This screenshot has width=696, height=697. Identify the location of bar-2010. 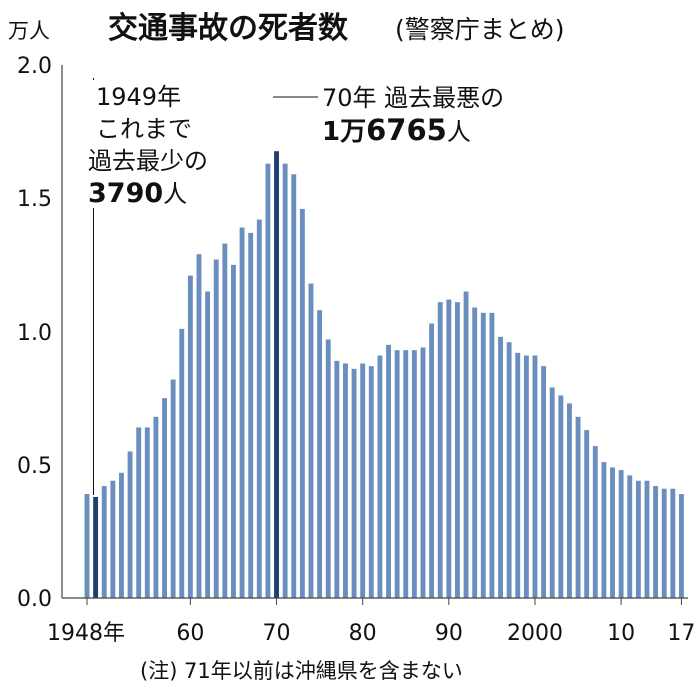
(621, 534).